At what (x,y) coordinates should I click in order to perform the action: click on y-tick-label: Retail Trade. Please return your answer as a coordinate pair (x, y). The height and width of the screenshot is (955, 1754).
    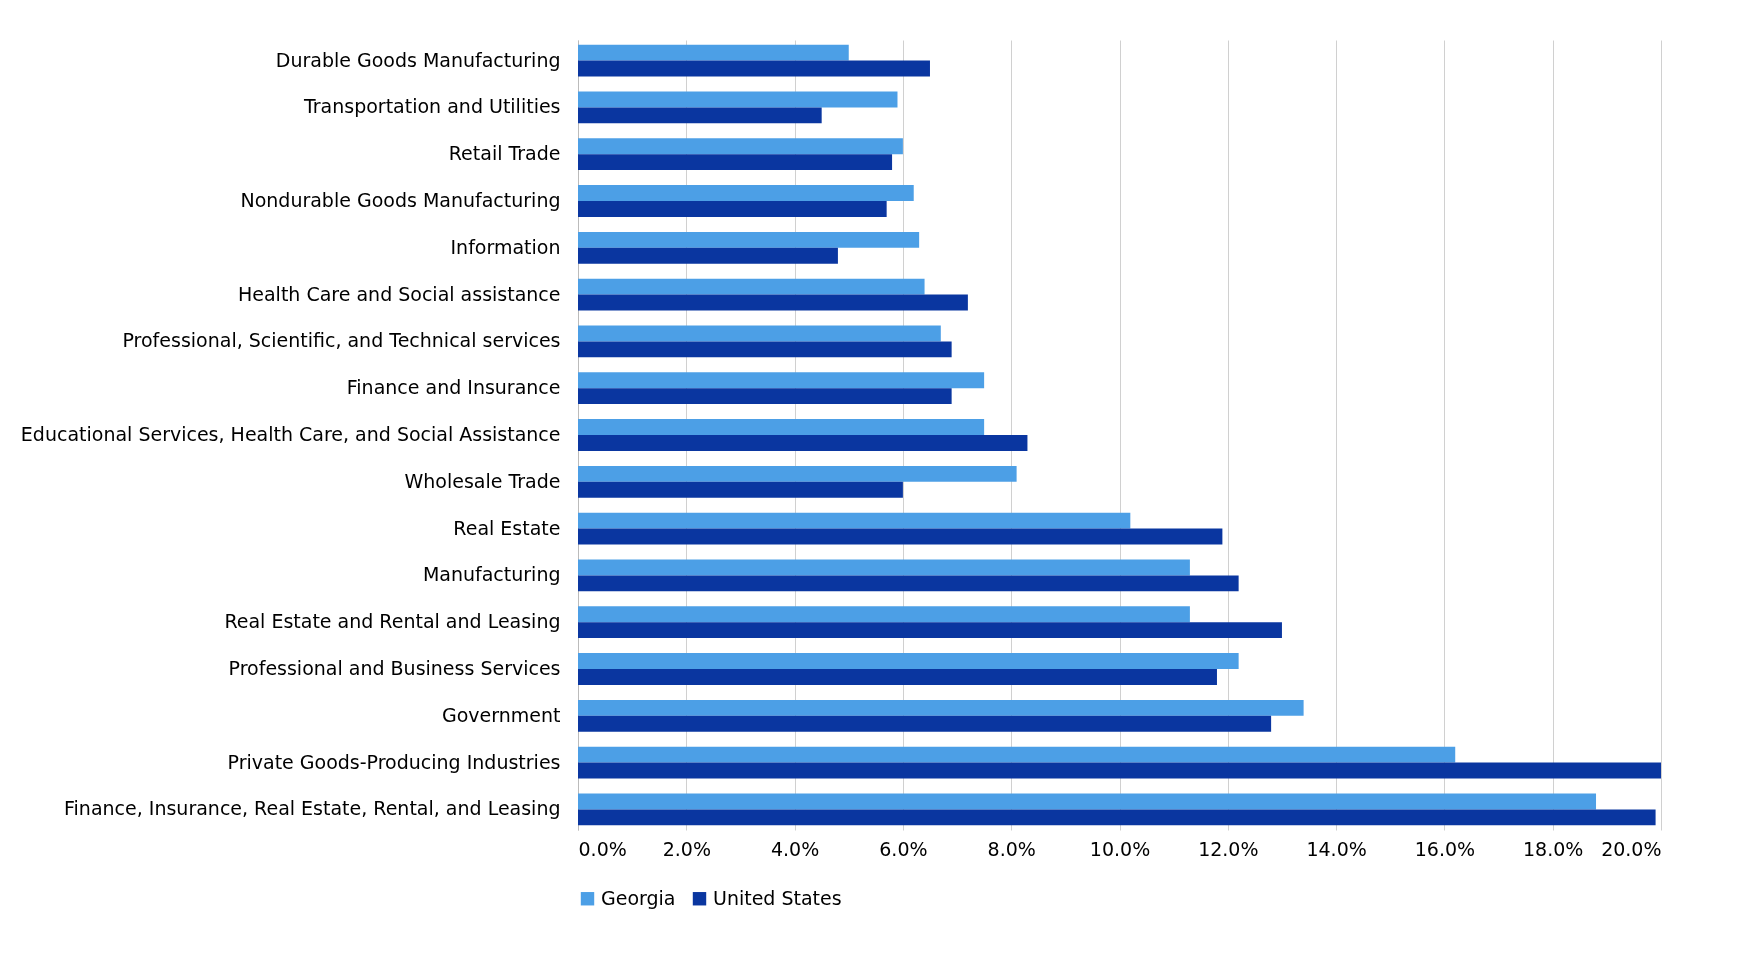
    Looking at the image, I should click on (504, 153).